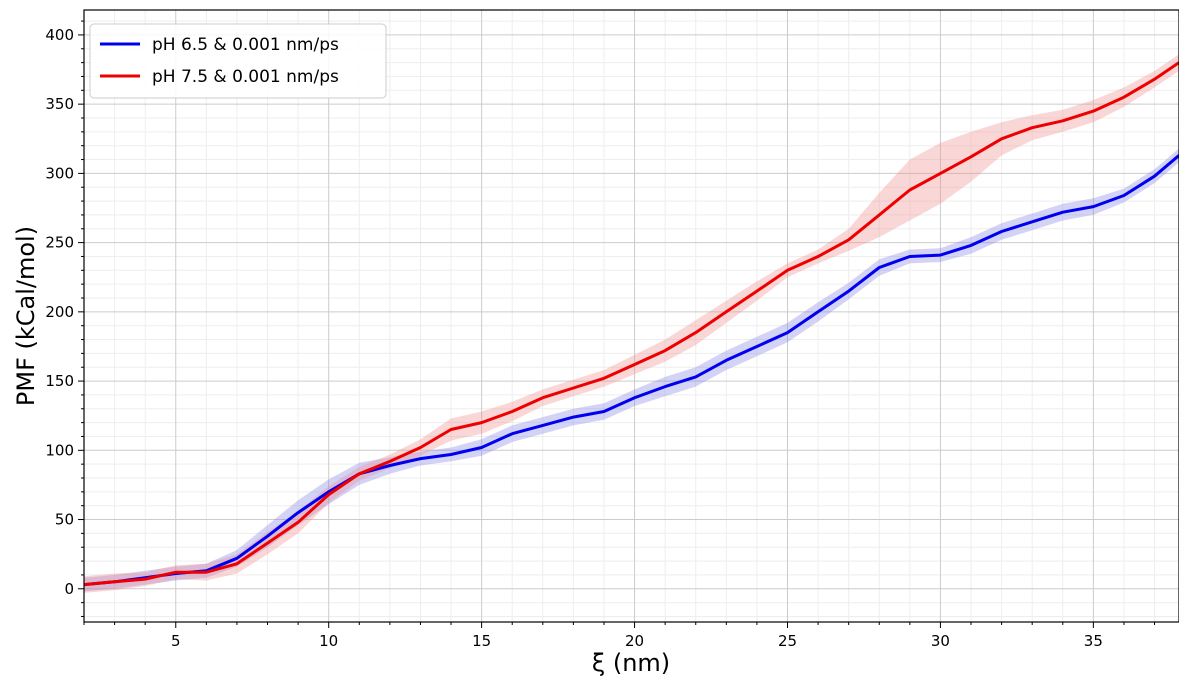 This screenshot has width=1179, height=677. What do you see at coordinates (245, 45) in the screenshot?
I see `legend-label-ph65: pH 6.5 & 0.001 nm/ps` at bounding box center [245, 45].